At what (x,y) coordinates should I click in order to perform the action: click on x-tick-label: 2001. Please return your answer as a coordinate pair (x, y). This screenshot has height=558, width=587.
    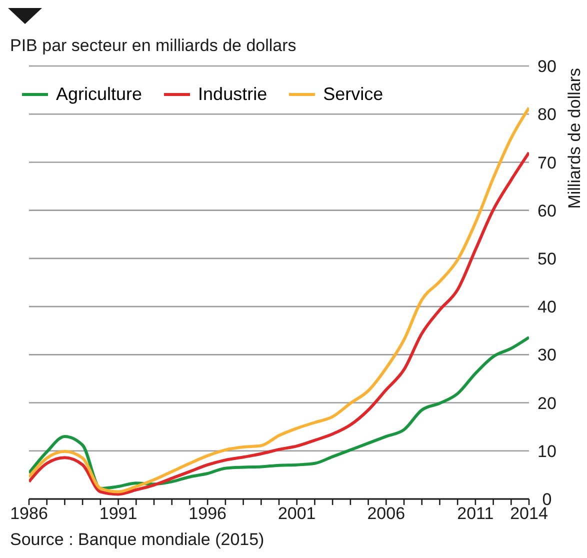
    Looking at the image, I should click on (297, 514).